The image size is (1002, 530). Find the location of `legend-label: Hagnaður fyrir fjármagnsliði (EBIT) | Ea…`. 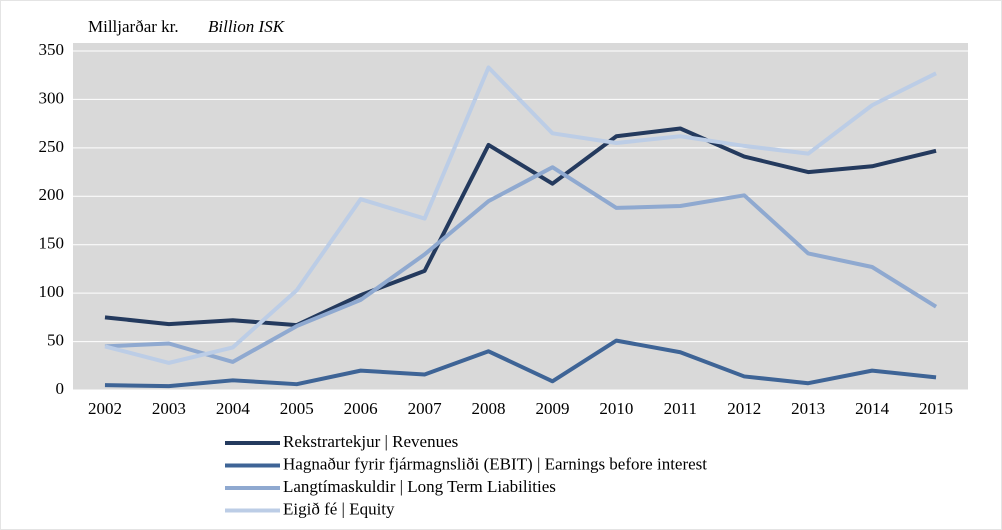

legend-label: Hagnaður fyrir fjármagnsliði (EBIT) | Ea… is located at coordinates (495, 463).